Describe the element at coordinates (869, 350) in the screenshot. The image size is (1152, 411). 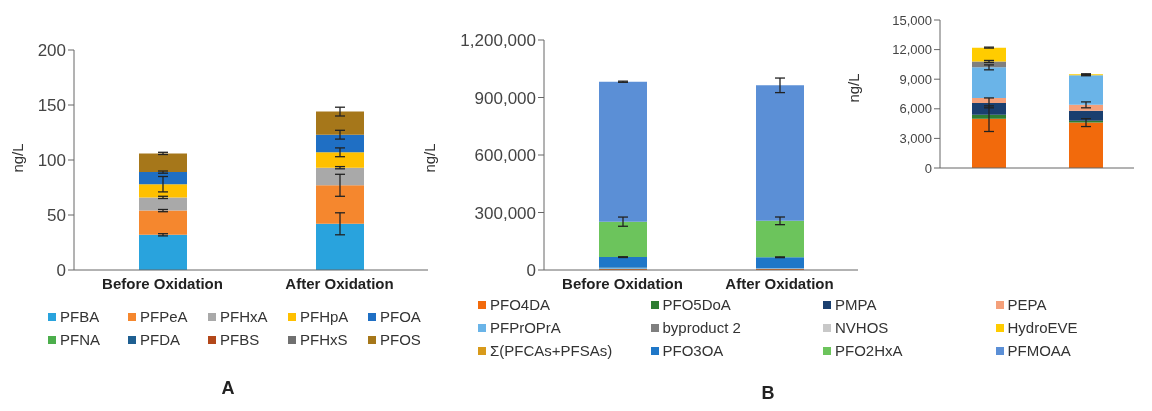
I see `legend-label: PFO2HxA` at that location.